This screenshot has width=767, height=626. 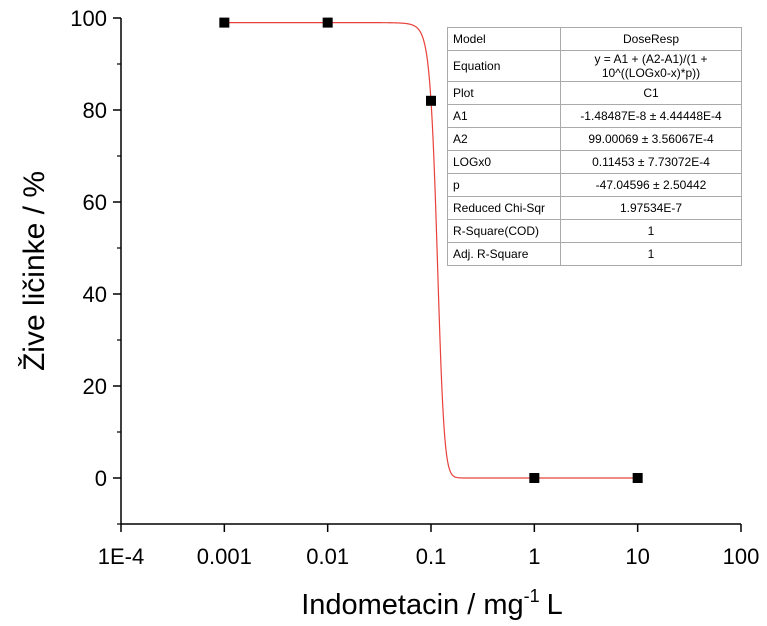 What do you see at coordinates (504, 231) in the screenshot?
I see `fit-table-key: R-Square(COD)` at bounding box center [504, 231].